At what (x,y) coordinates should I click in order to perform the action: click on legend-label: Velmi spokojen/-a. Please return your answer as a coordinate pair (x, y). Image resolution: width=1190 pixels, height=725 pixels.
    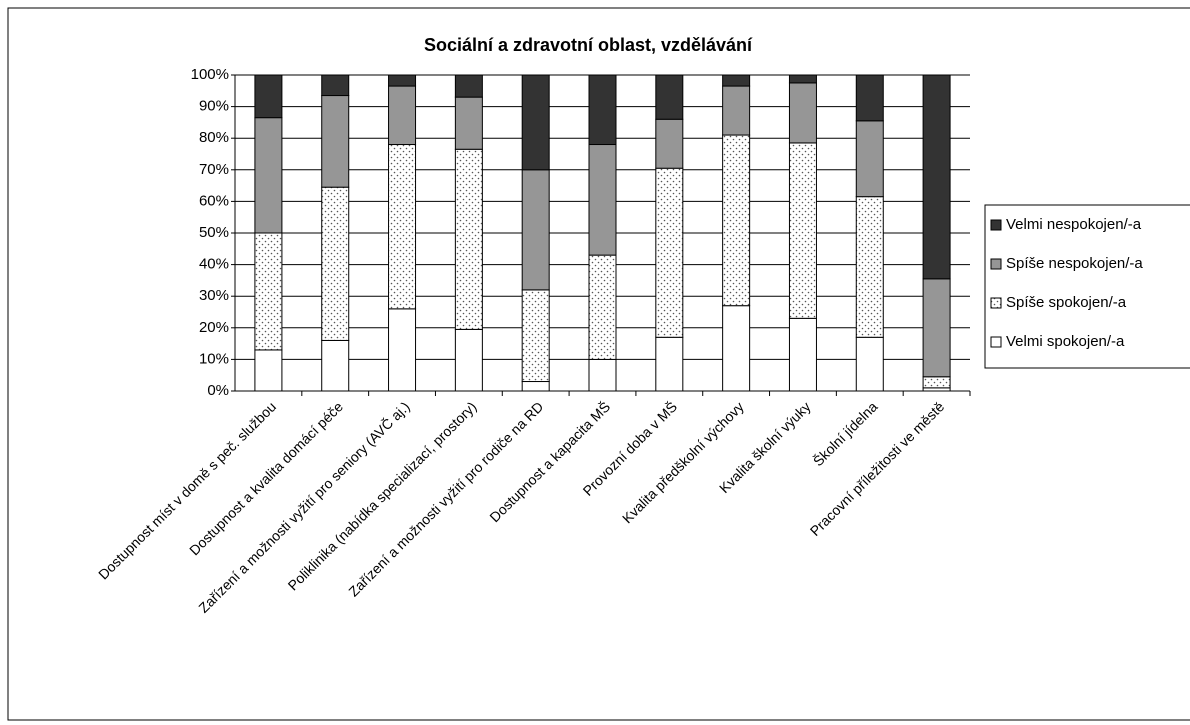
    Looking at the image, I should click on (1065, 341).